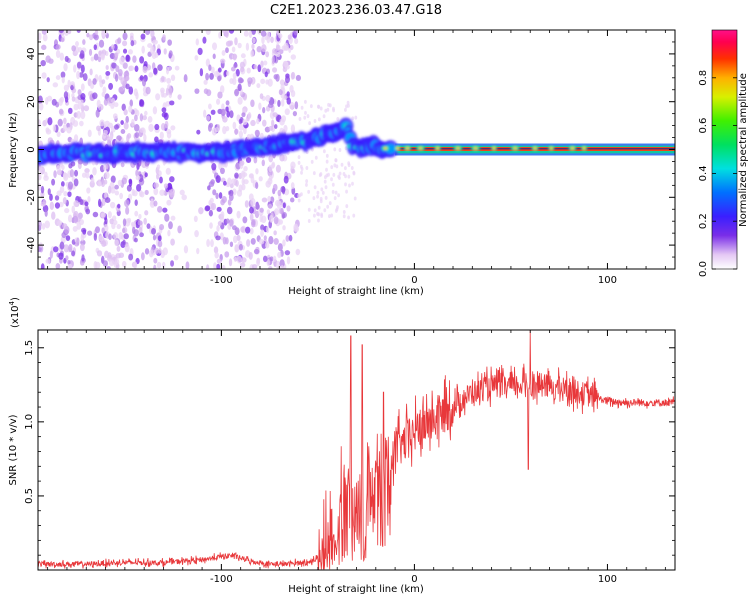 The height and width of the screenshot is (600, 750). What do you see at coordinates (703, 126) in the screenshot?
I see `colorbar-tick-label: 0.6` at bounding box center [703, 126].